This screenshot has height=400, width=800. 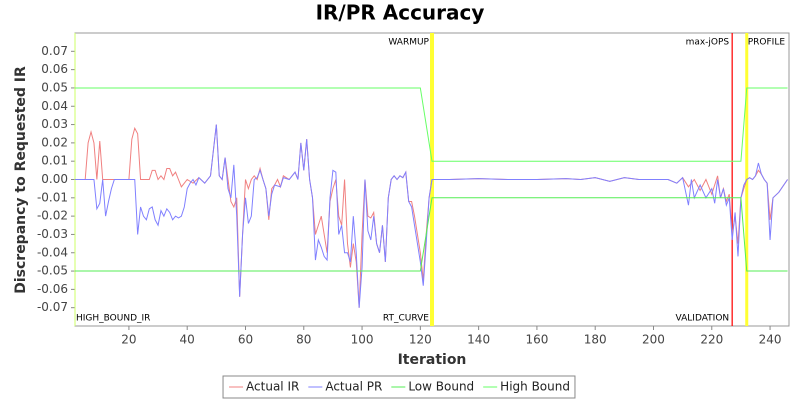 I want to click on y-tick-label: 0.07, so click(x=54, y=51).